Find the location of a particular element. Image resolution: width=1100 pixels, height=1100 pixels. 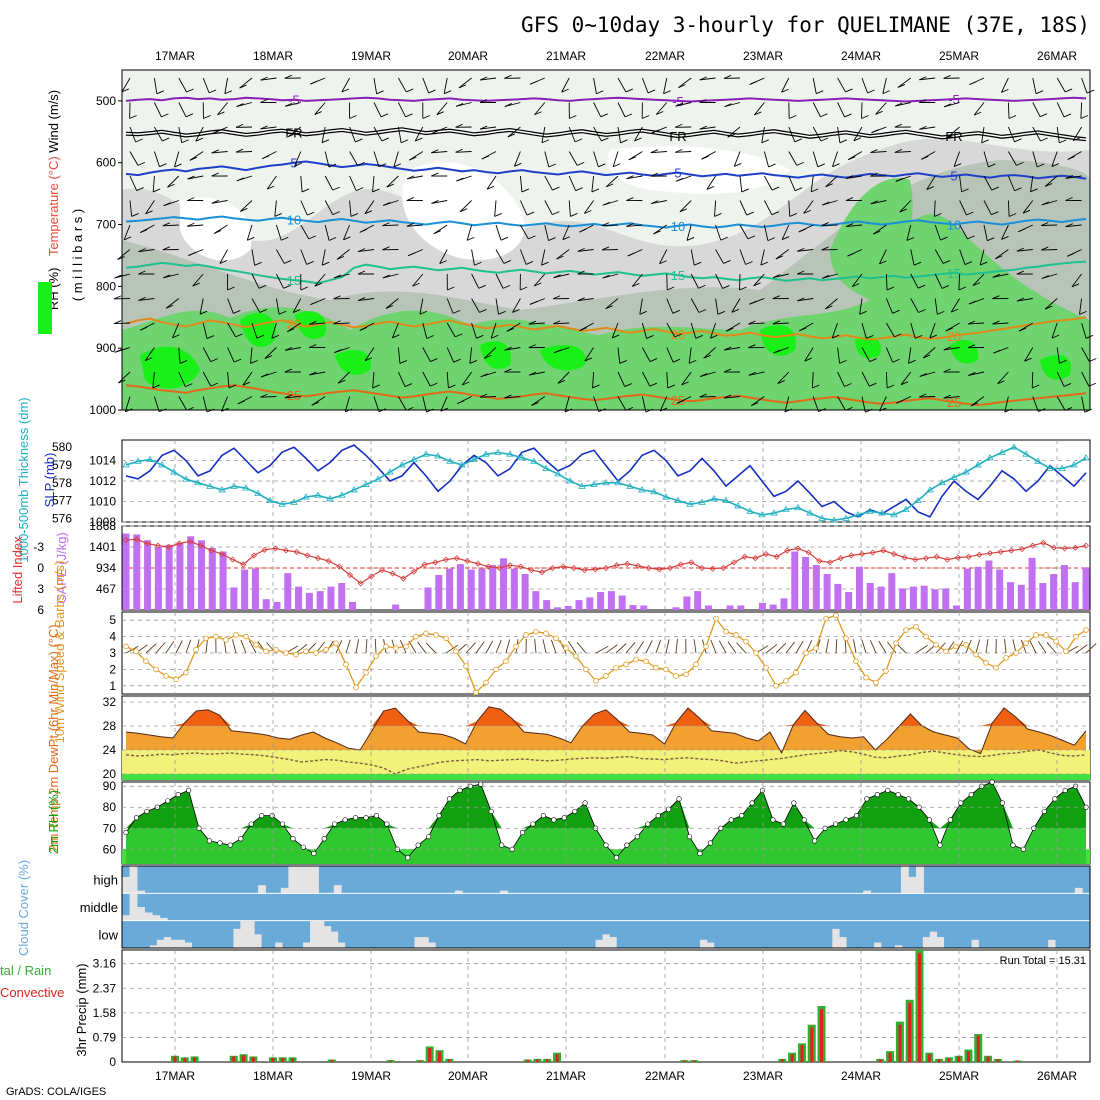

rh-region is located at coordinates (353, 362).